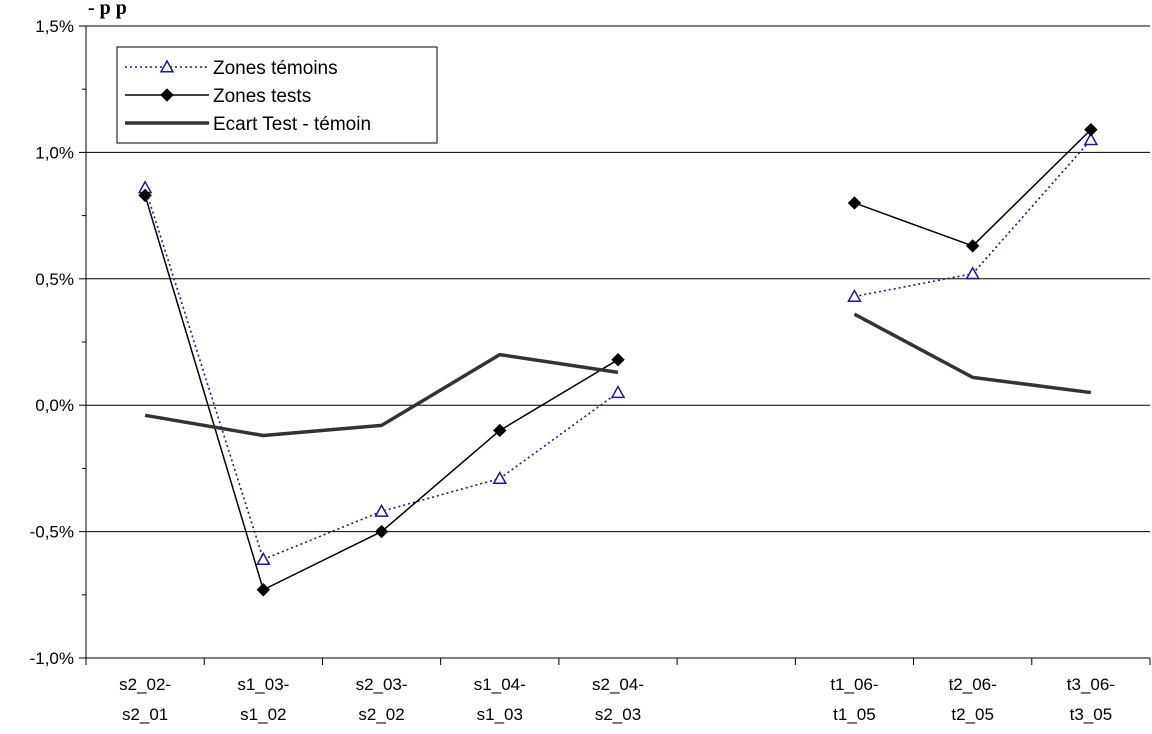 The width and height of the screenshot is (1152, 734). I want to click on y-tick-label: -0,5%, so click(52, 532).